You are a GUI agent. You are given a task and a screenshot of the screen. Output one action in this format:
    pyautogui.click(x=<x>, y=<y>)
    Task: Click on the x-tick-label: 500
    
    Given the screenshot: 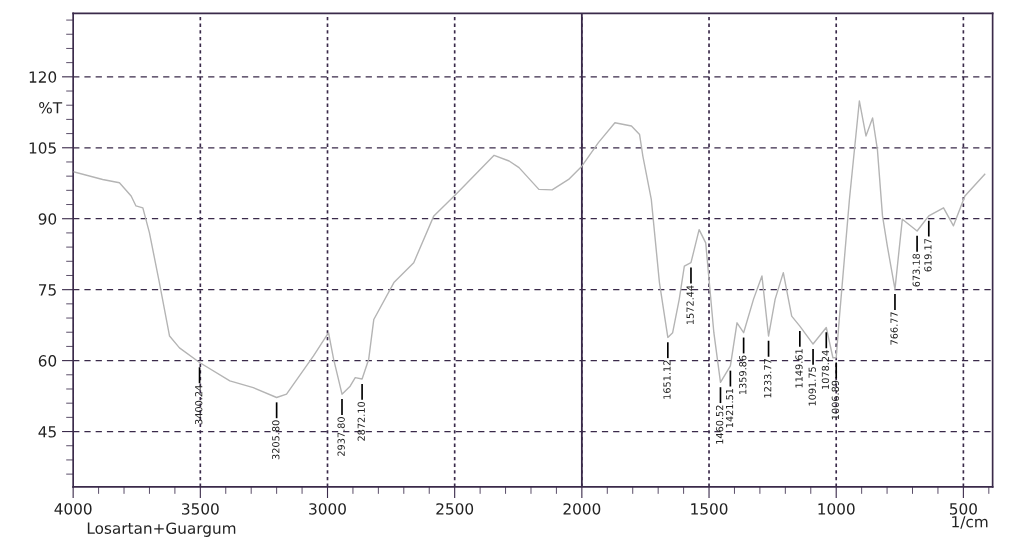 What is the action you would take?
    pyautogui.click(x=963, y=509)
    